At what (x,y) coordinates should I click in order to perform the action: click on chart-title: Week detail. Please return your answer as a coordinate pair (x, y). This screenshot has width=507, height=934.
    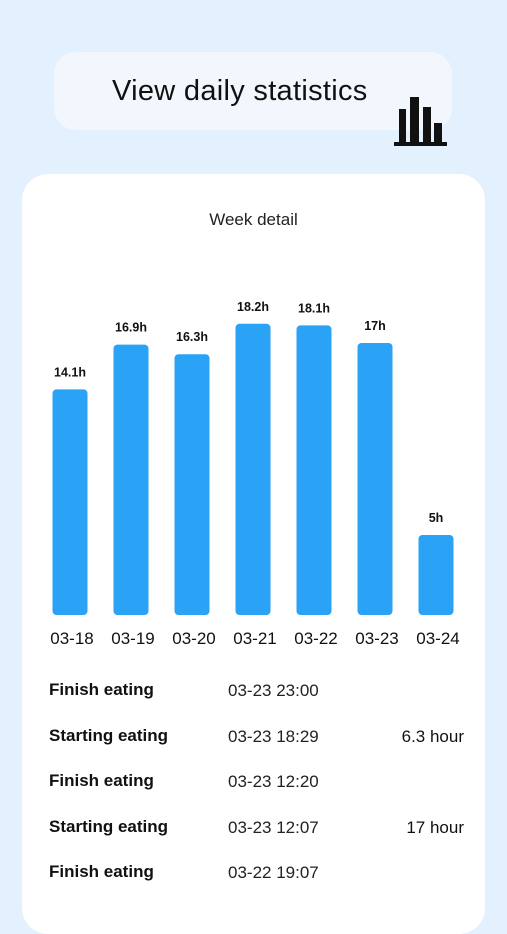
    Looking at the image, I should click on (253, 219).